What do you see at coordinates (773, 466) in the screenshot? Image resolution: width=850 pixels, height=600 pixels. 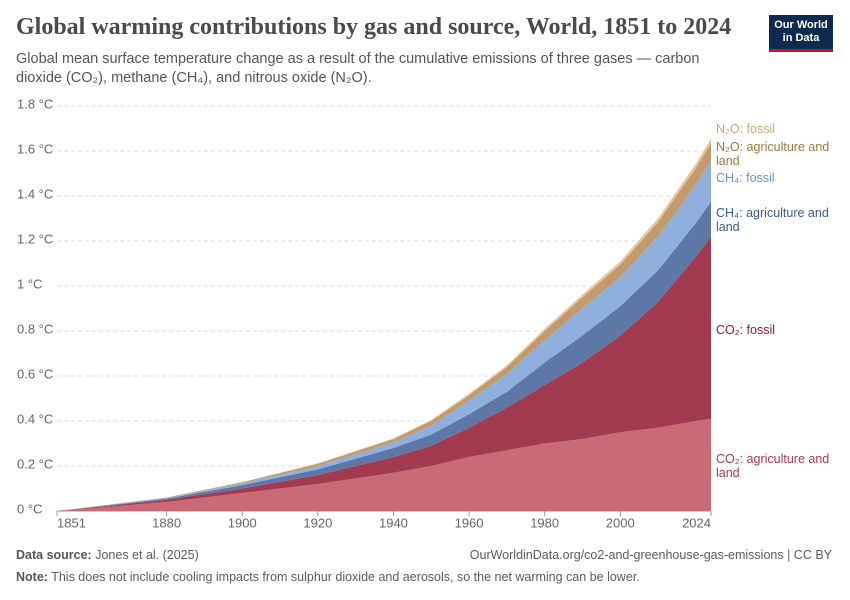 I see `series-label: CO₂: agriculture and land` at bounding box center [773, 466].